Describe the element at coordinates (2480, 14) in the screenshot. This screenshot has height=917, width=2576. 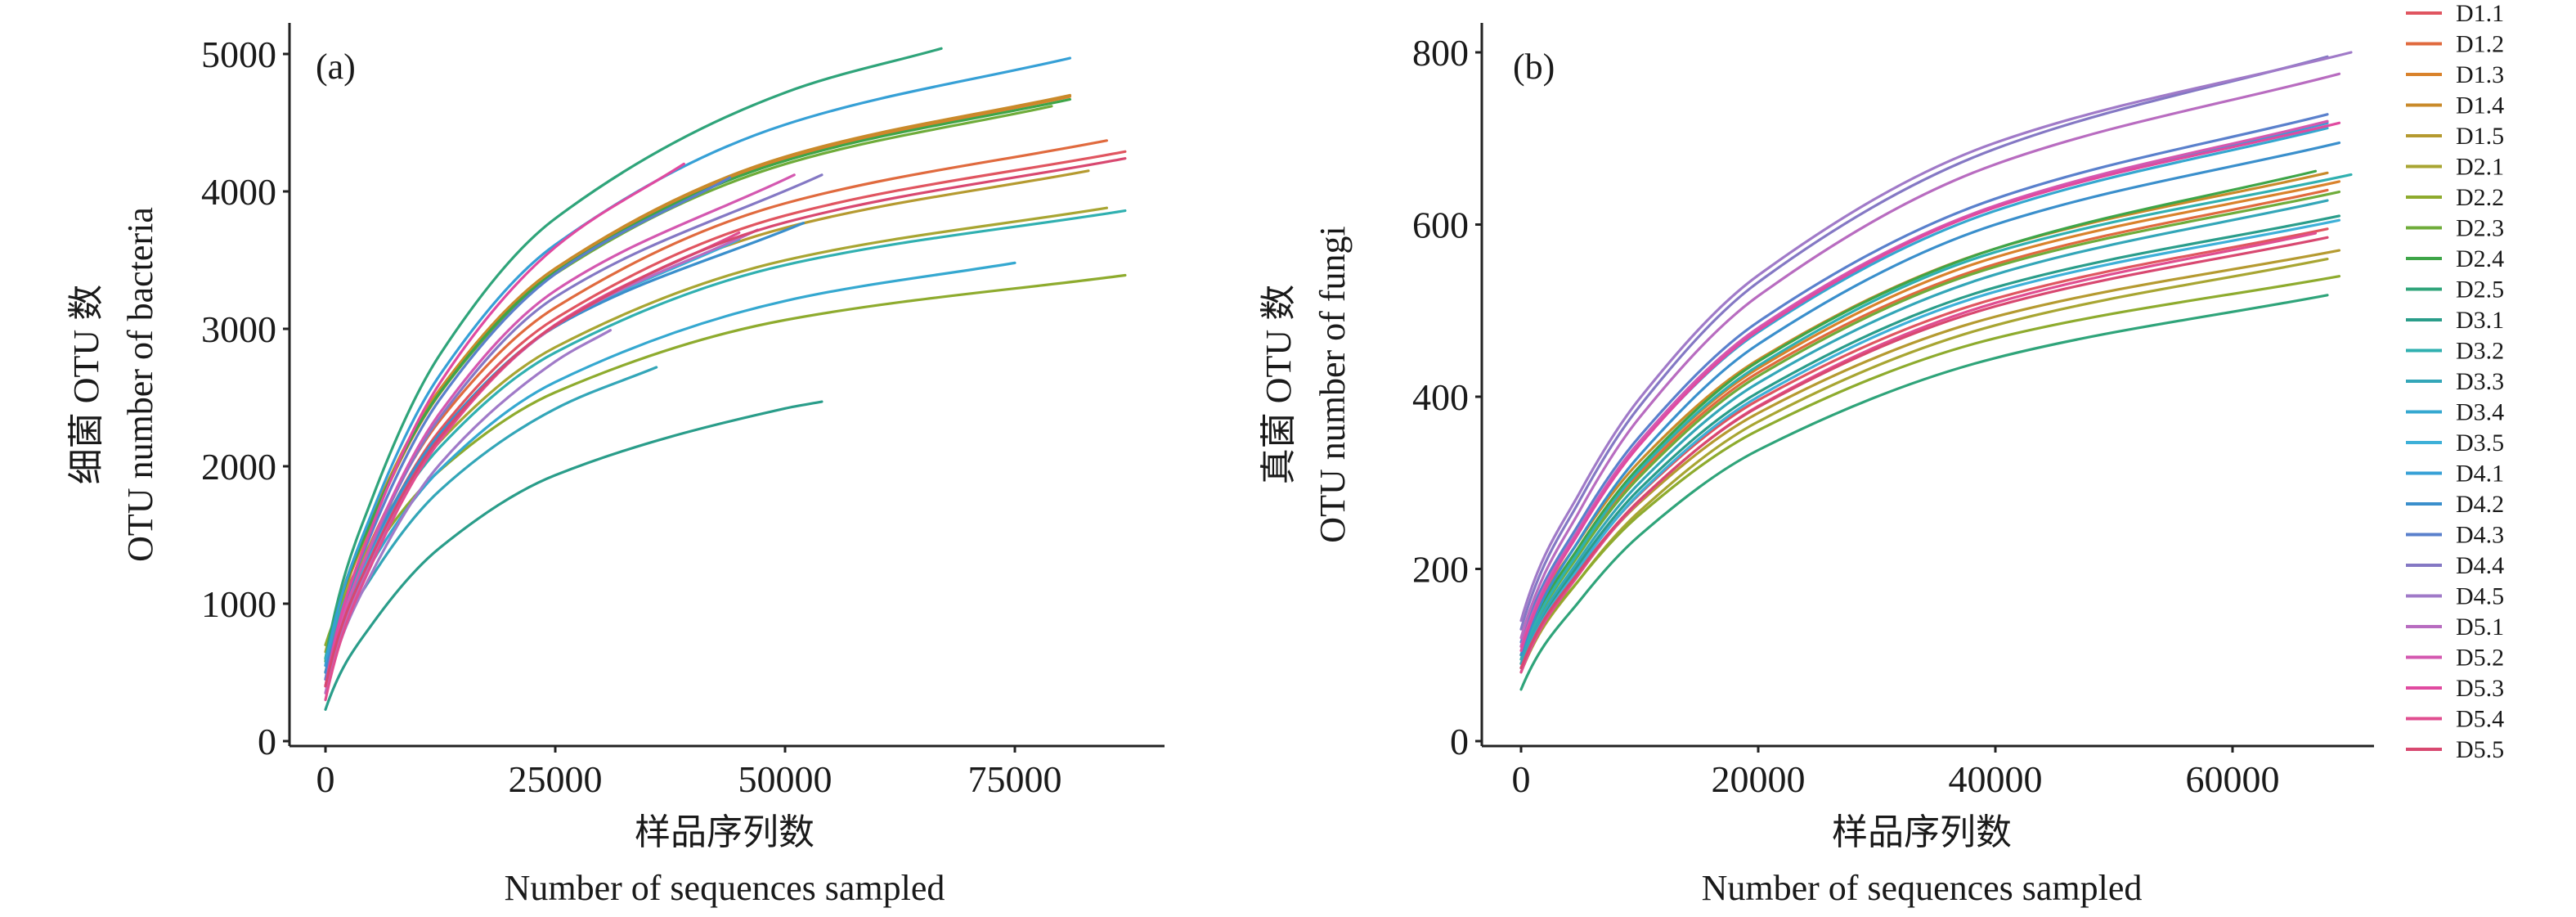
I see `legend-label: D1.1` at that location.